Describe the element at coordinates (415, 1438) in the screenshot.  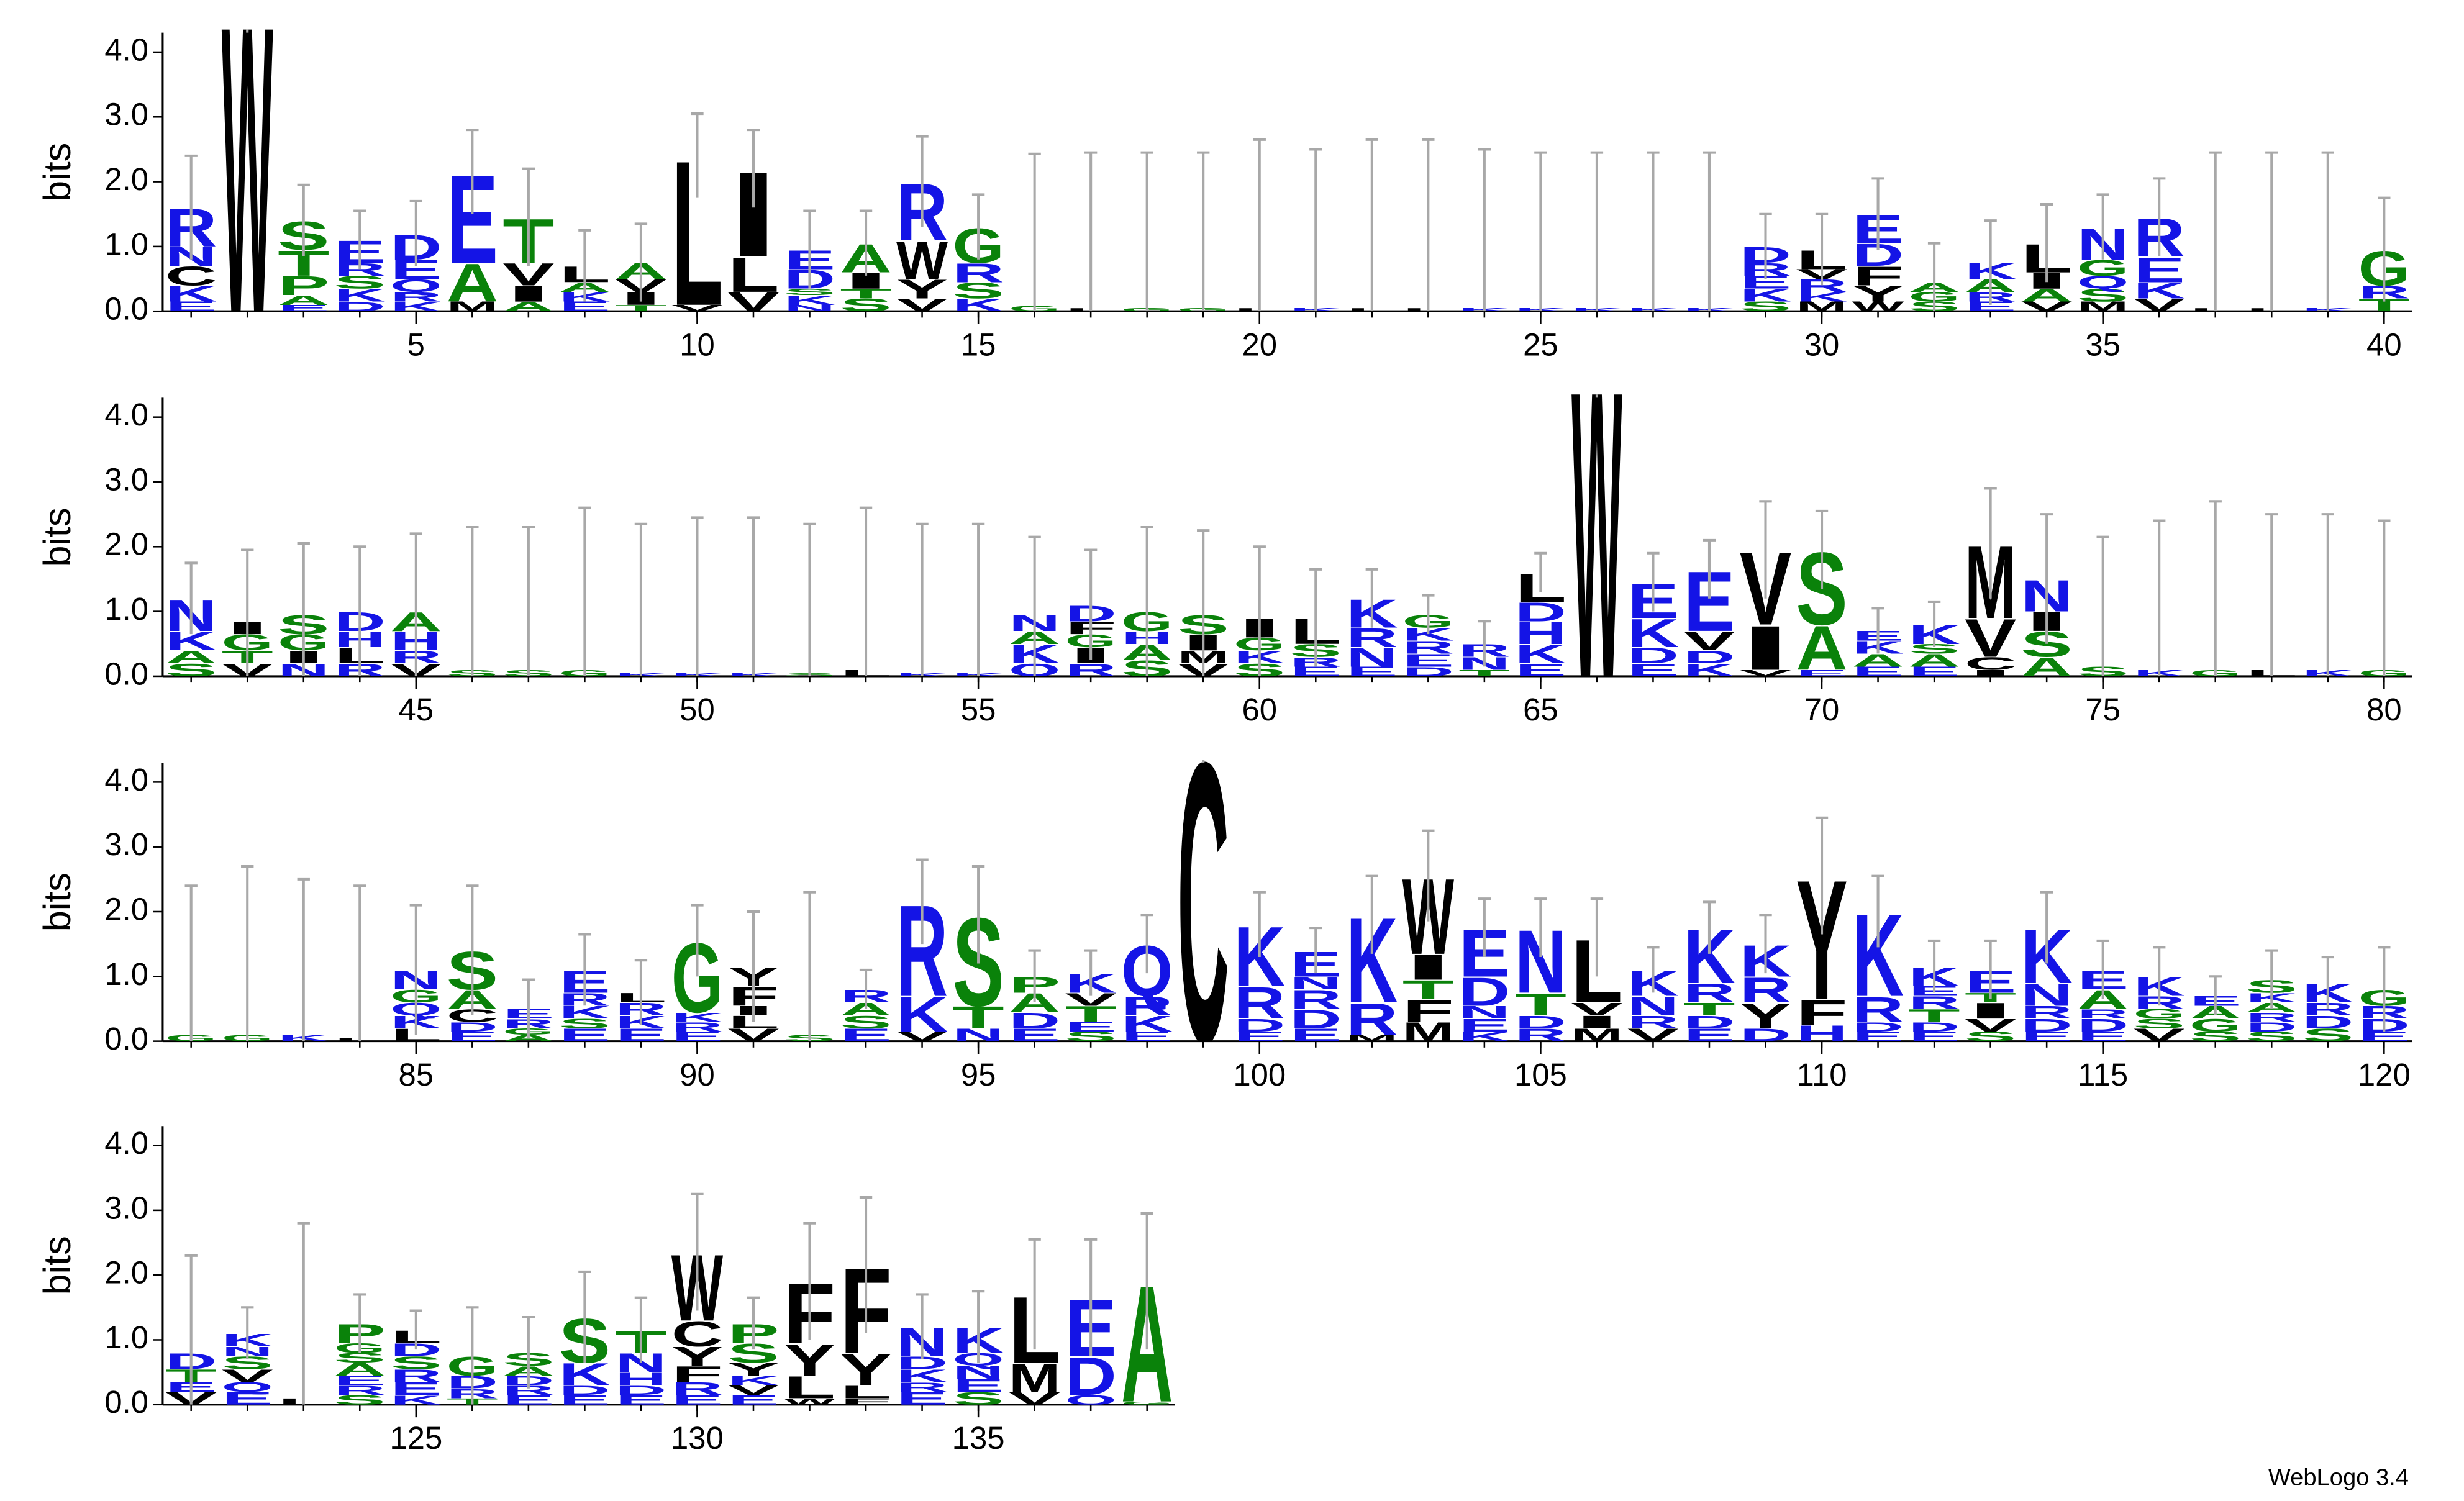
I see `x-tick-label: 125` at that location.